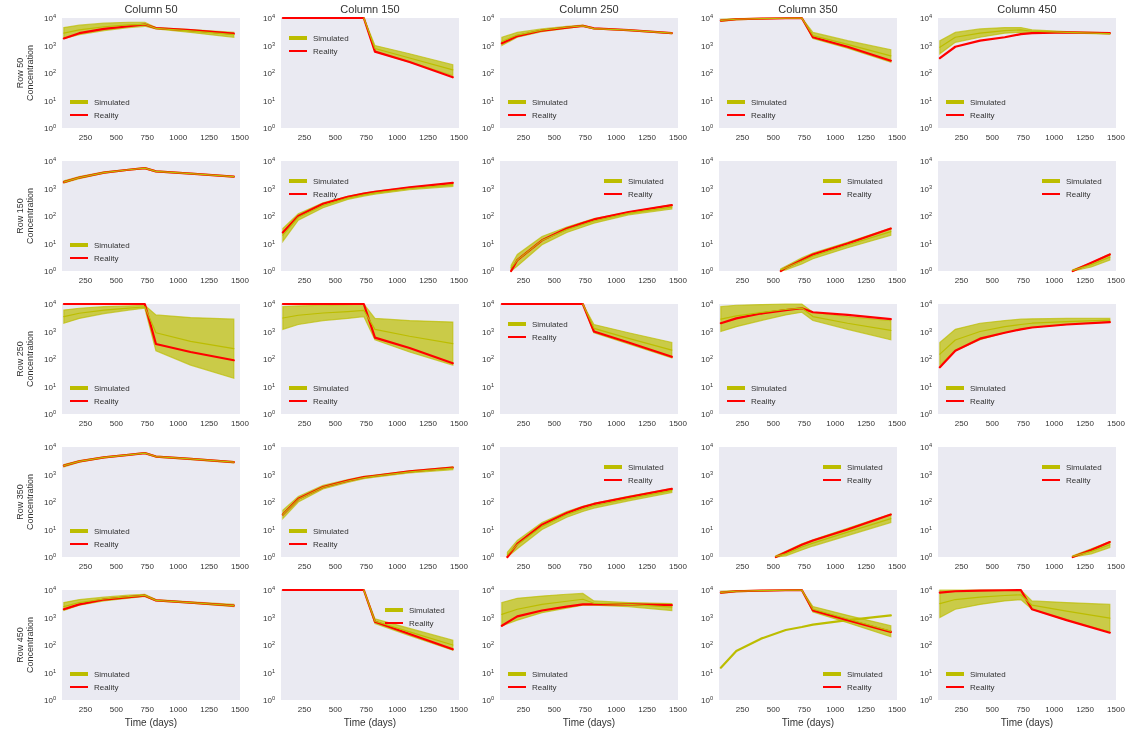  What do you see at coordinates (1027, 9) in the screenshot?
I see `chart-title: Column 450` at bounding box center [1027, 9].